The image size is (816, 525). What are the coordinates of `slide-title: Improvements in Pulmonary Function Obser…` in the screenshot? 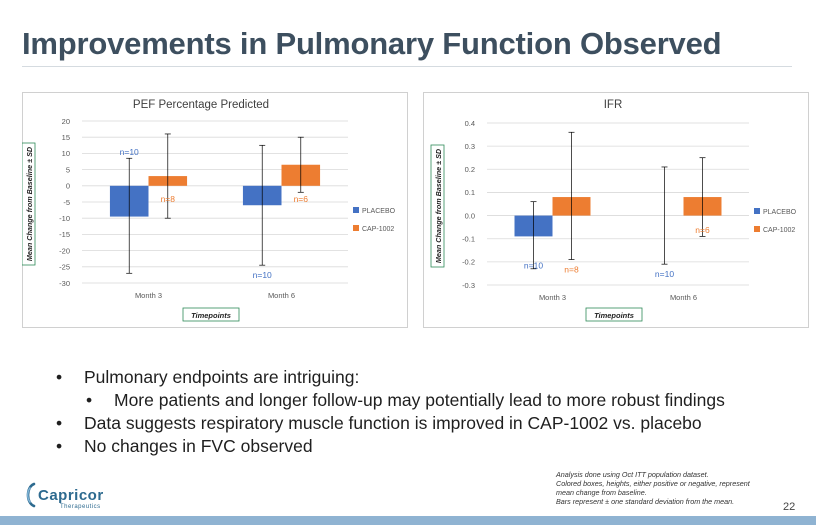 It's located at (372, 43).